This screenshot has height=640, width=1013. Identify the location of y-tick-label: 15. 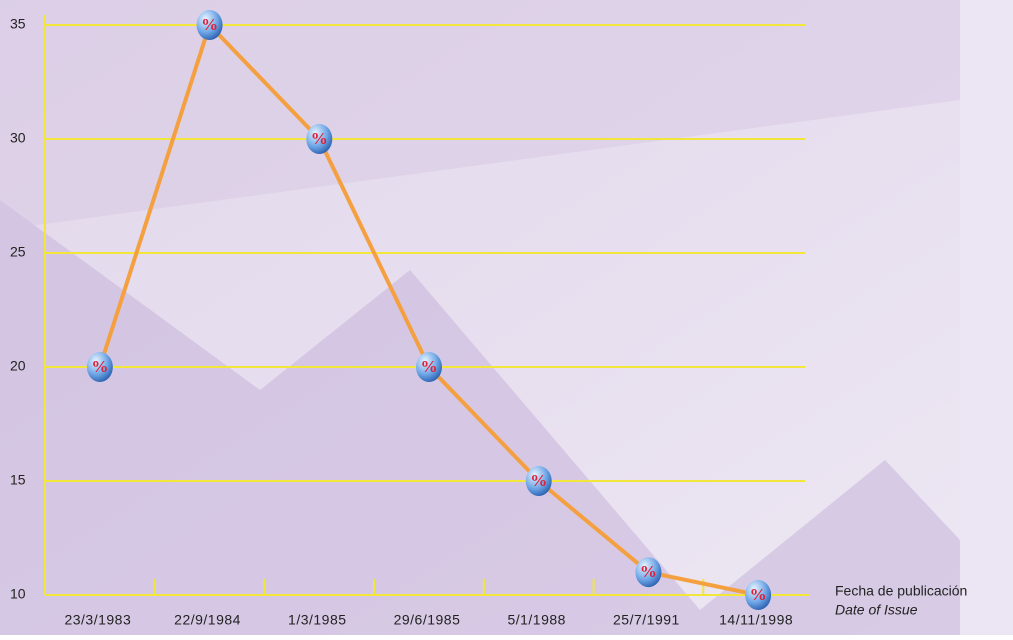
(18, 480).